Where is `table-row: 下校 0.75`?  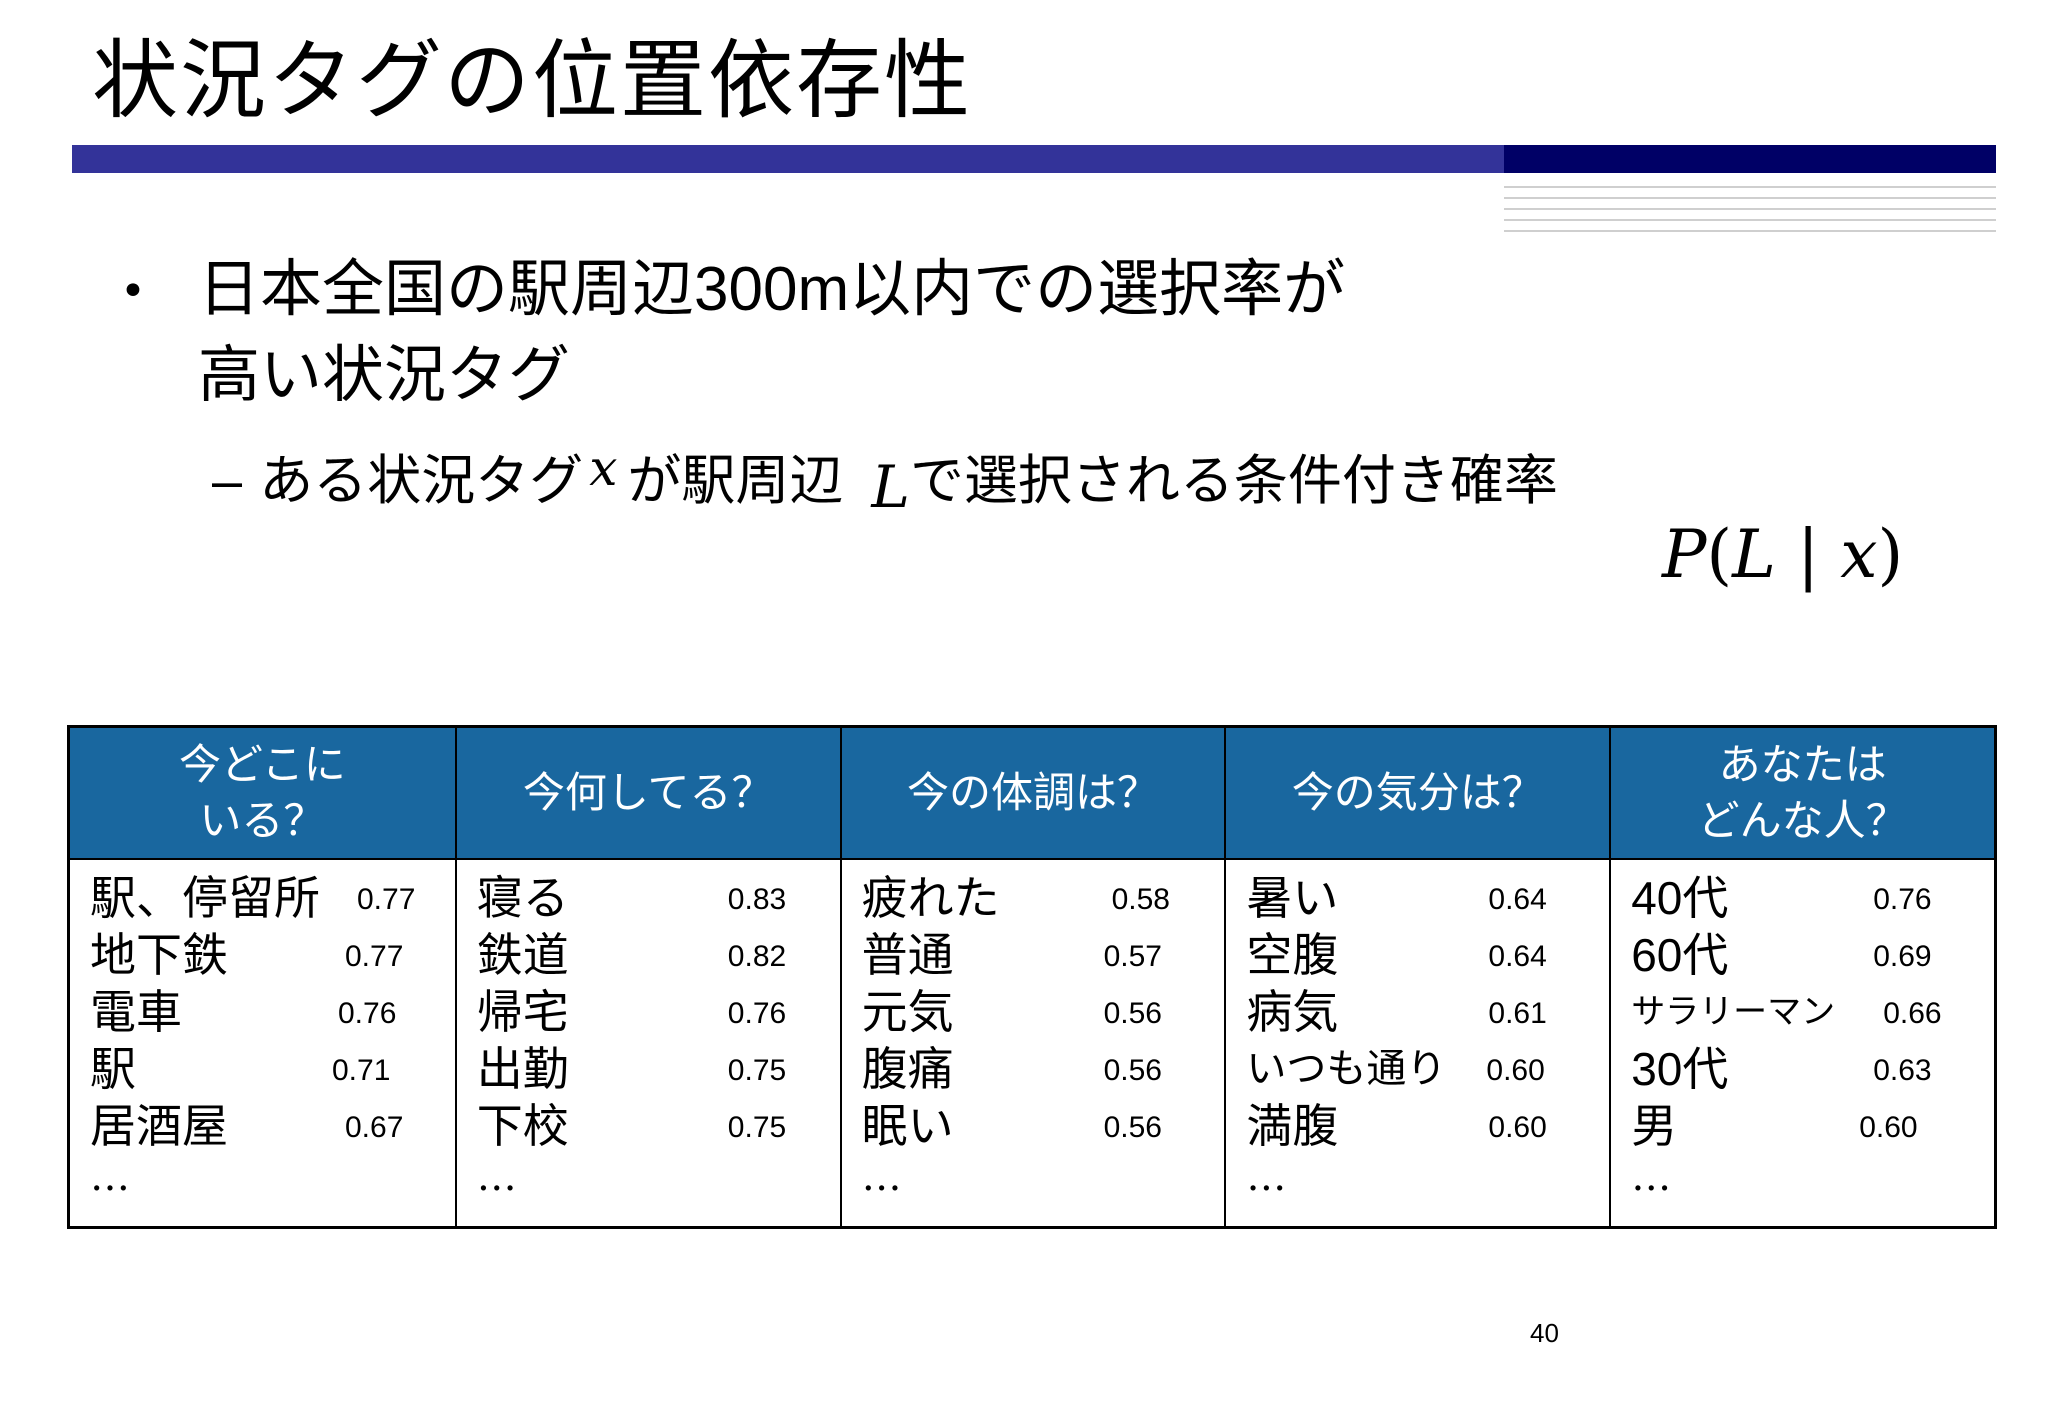
table-row: 下校 0.75 is located at coordinates (658, 1126).